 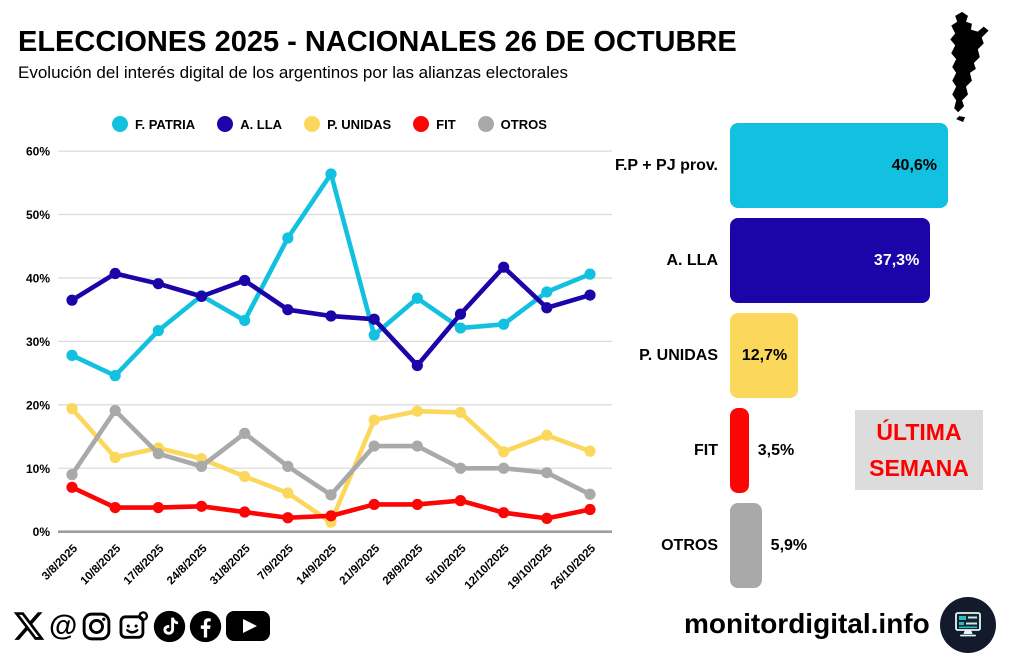 I want to click on x-axis-tick: 19/10/2025, so click(x=531, y=567).